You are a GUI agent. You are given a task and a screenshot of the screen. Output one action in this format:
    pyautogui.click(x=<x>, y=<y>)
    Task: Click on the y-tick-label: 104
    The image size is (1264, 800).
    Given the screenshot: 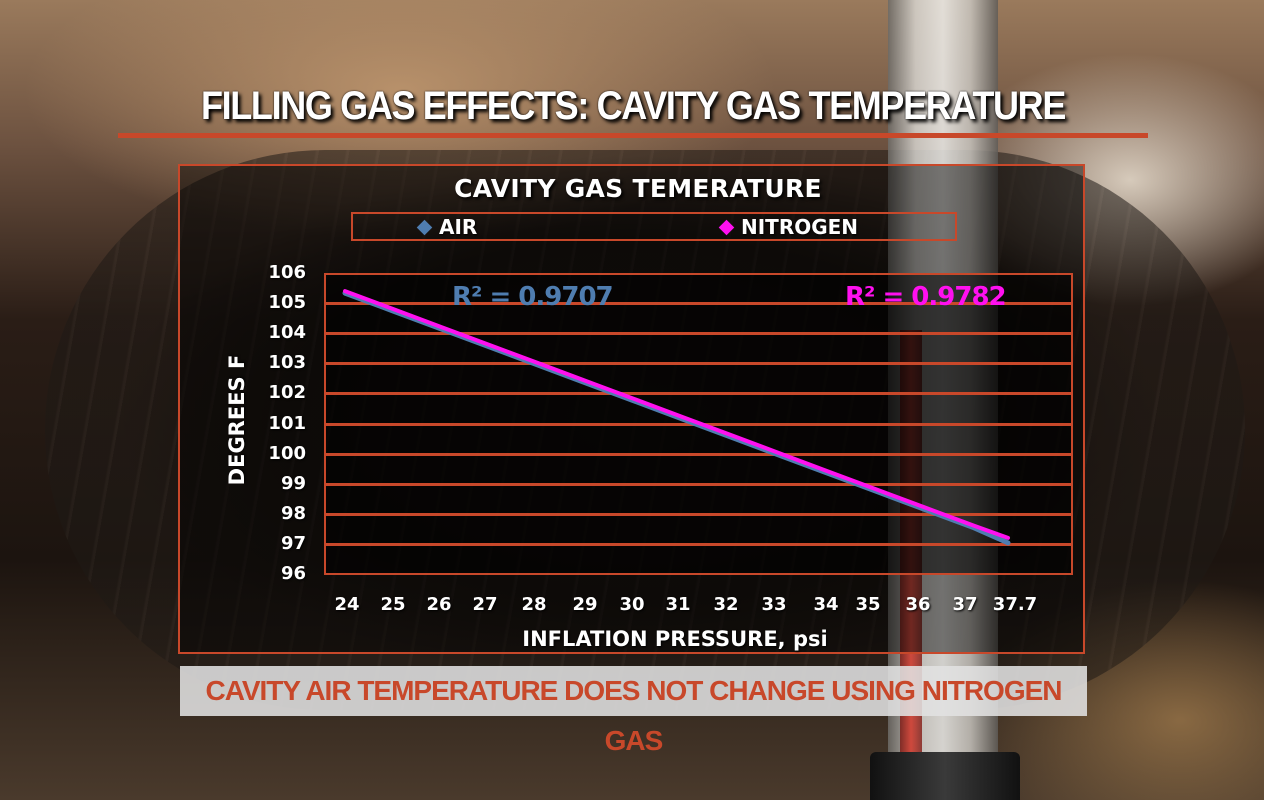 What is the action you would take?
    pyautogui.click(x=287, y=333)
    